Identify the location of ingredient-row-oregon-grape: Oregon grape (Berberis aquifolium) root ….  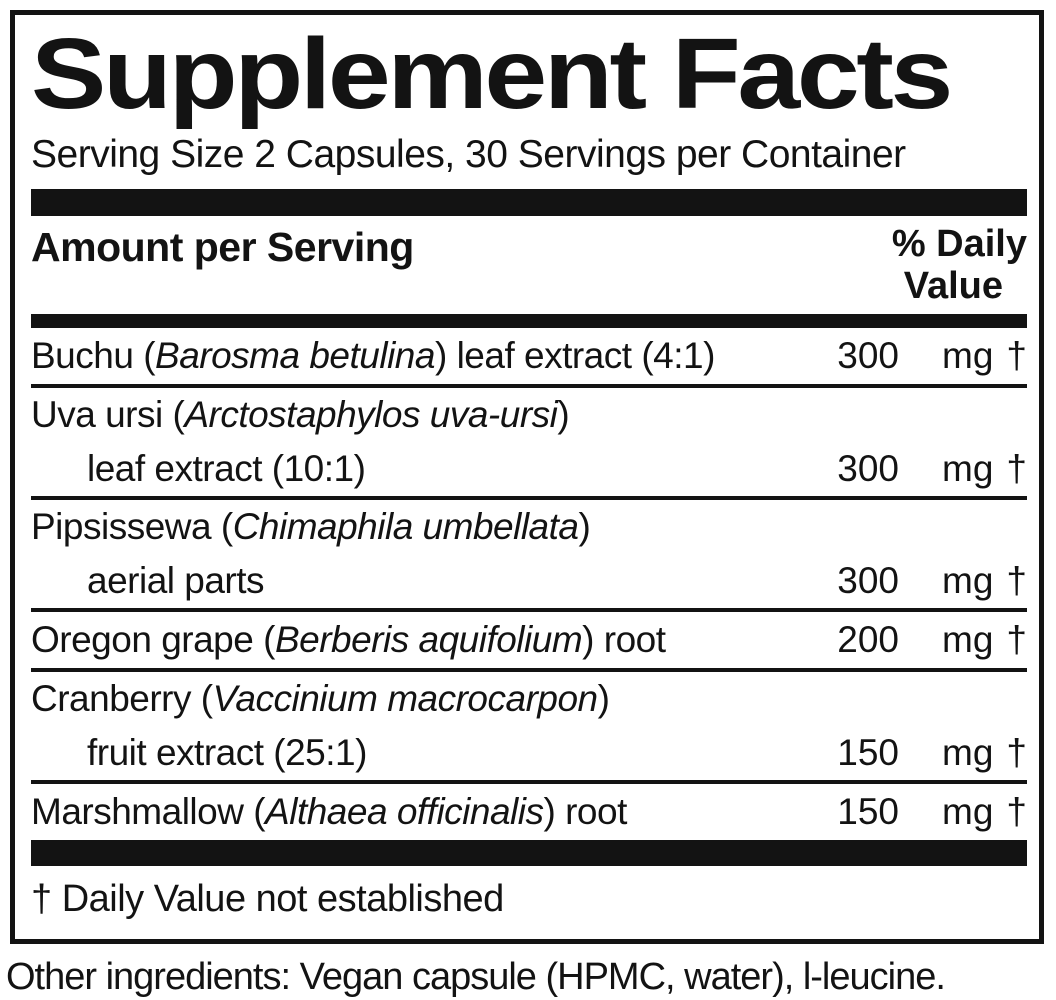
(529, 642).